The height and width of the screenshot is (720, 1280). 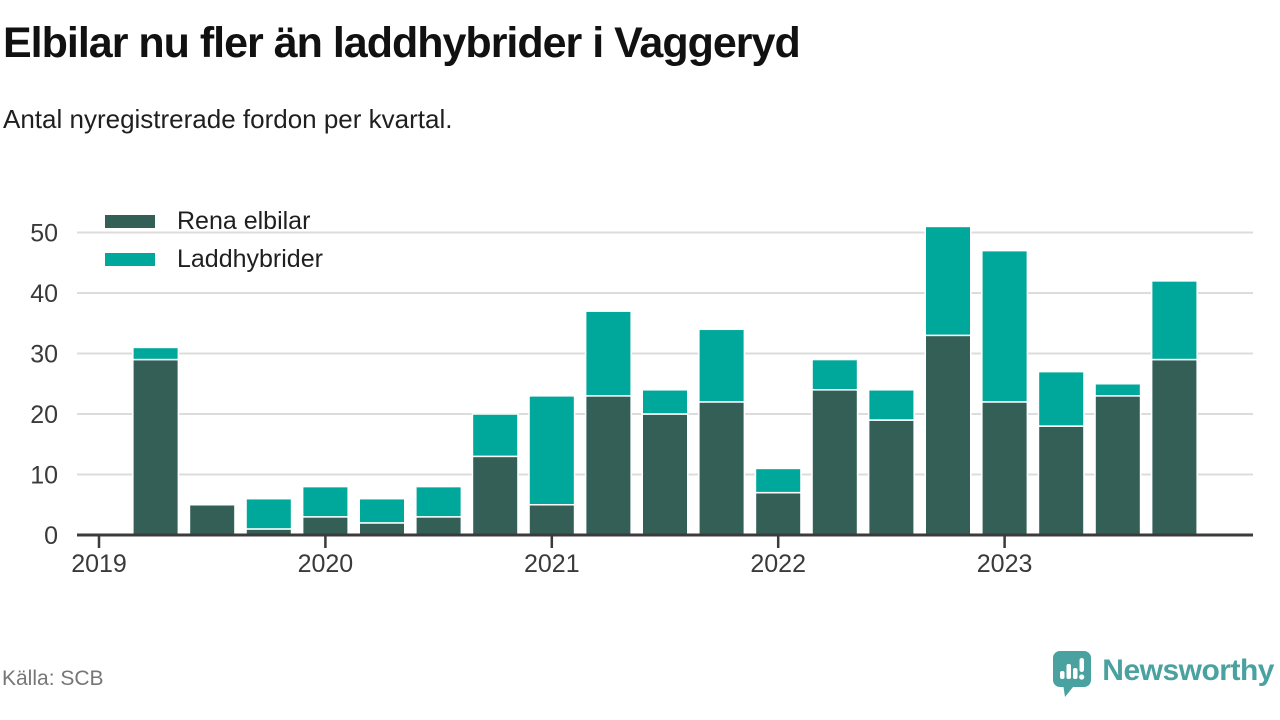 I want to click on x-tick-label: 2019, so click(x=99, y=564).